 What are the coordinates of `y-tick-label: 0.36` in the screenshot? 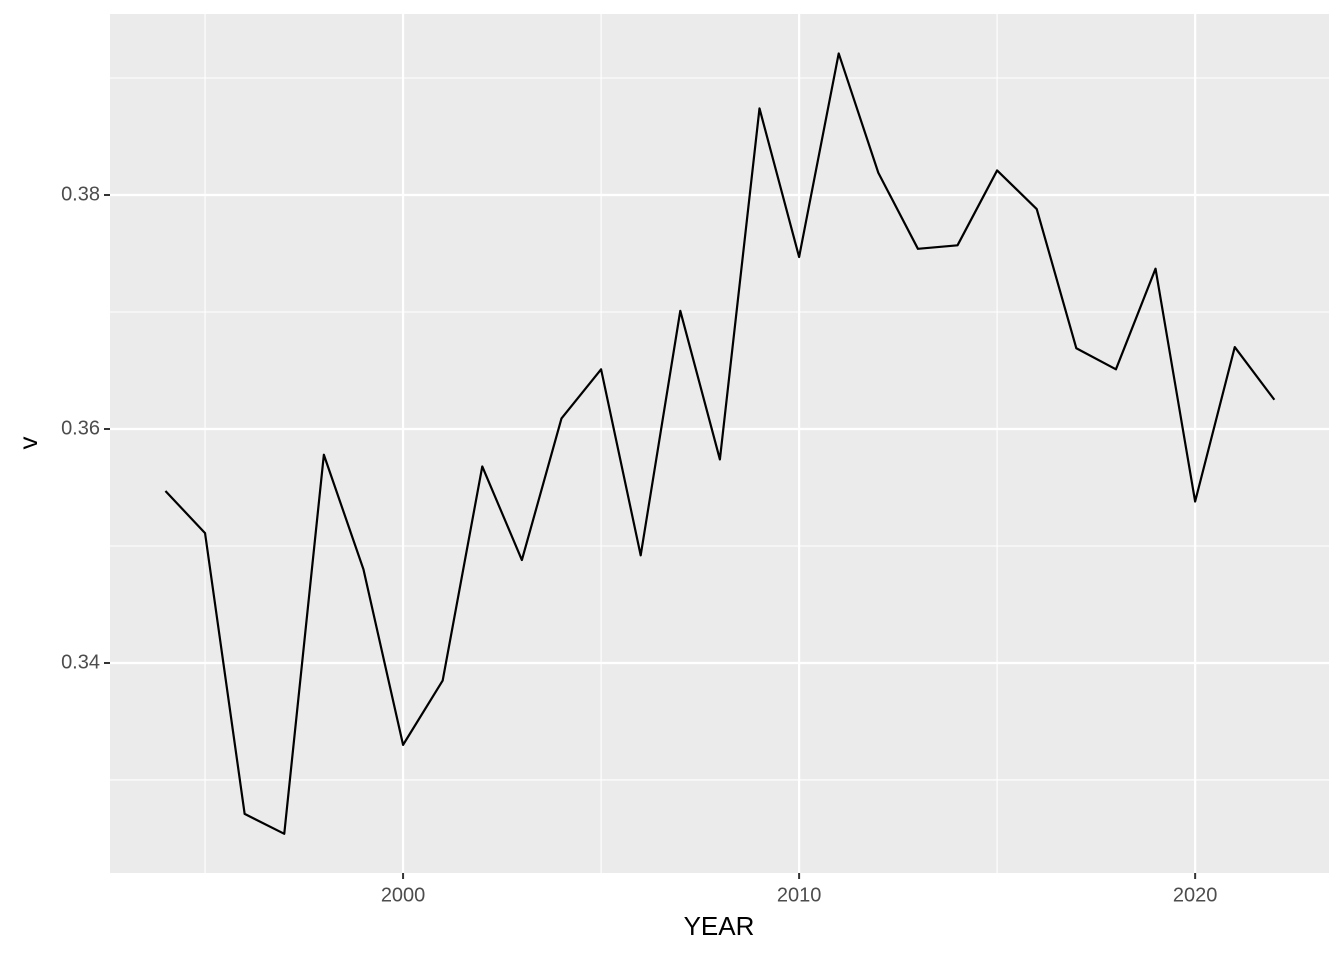 It's located at (80, 428).